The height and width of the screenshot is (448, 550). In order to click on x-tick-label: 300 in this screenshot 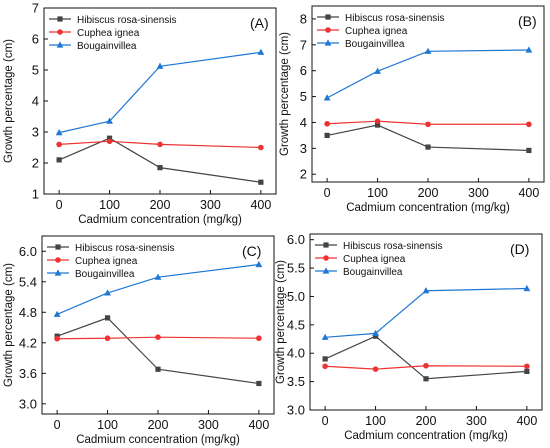, I will do `click(210, 205)`.